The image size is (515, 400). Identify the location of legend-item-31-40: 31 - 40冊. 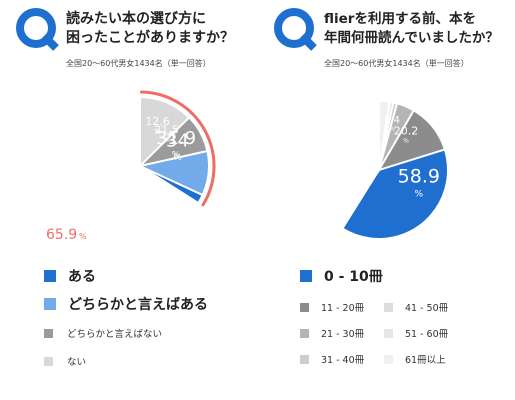
(332, 359).